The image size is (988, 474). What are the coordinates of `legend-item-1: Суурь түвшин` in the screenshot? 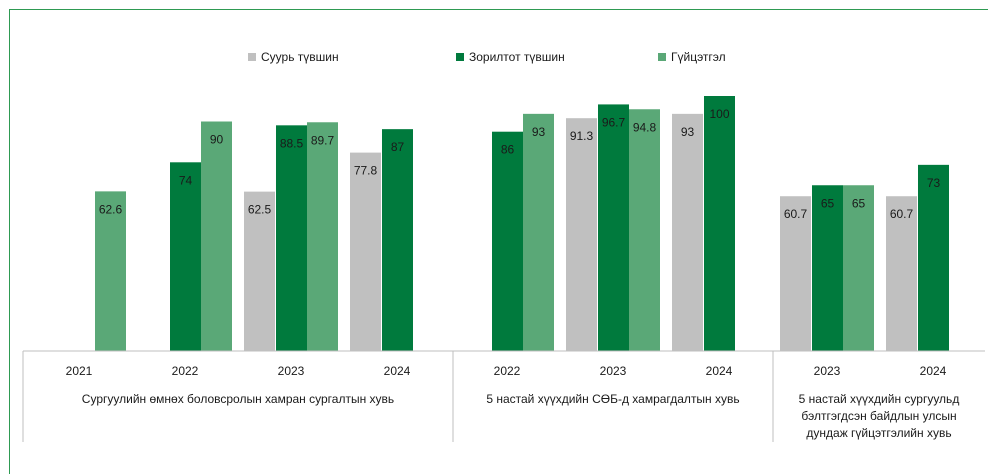 It's located at (293, 57).